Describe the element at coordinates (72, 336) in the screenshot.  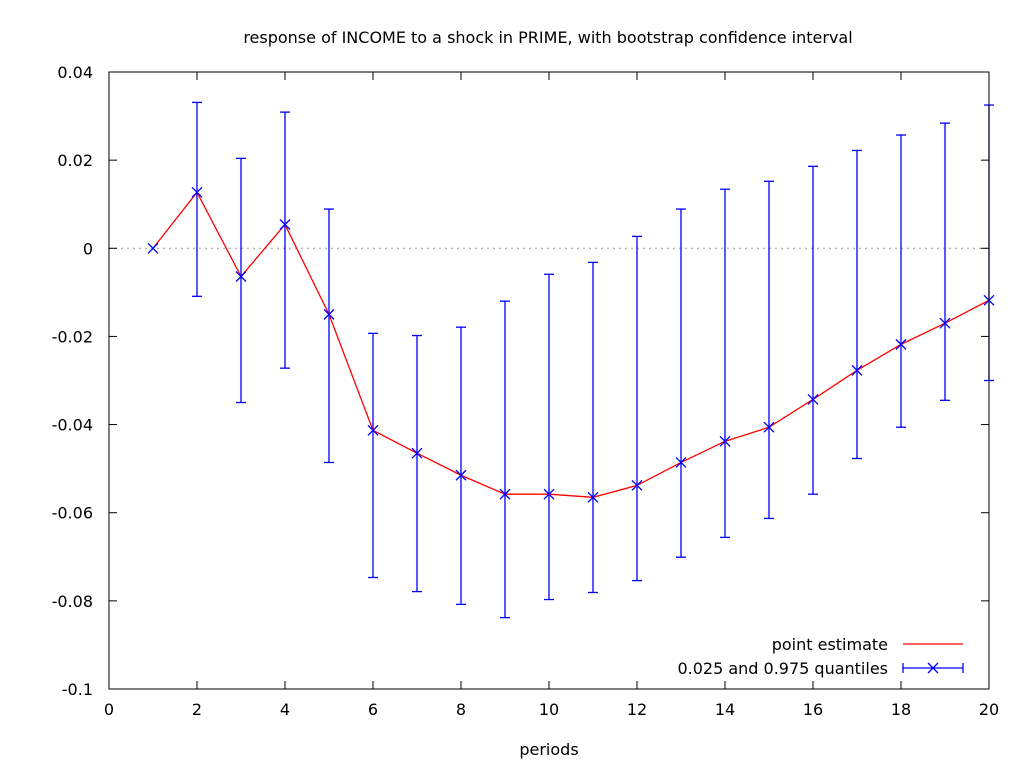
I see `y-tick-label: -0.02` at that location.